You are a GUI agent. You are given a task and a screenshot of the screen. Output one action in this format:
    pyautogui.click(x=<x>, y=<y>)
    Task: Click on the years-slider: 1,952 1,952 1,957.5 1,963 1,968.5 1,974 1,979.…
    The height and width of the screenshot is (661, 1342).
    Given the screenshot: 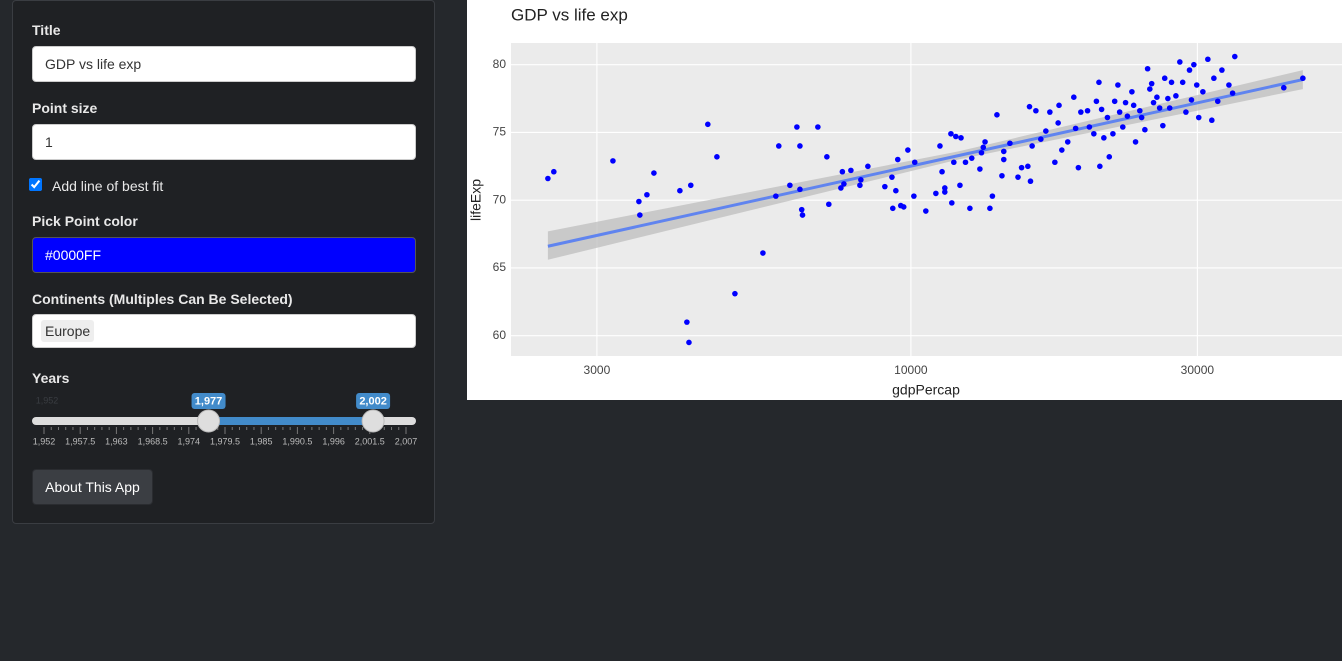 What is the action you would take?
    pyautogui.click(x=218, y=425)
    